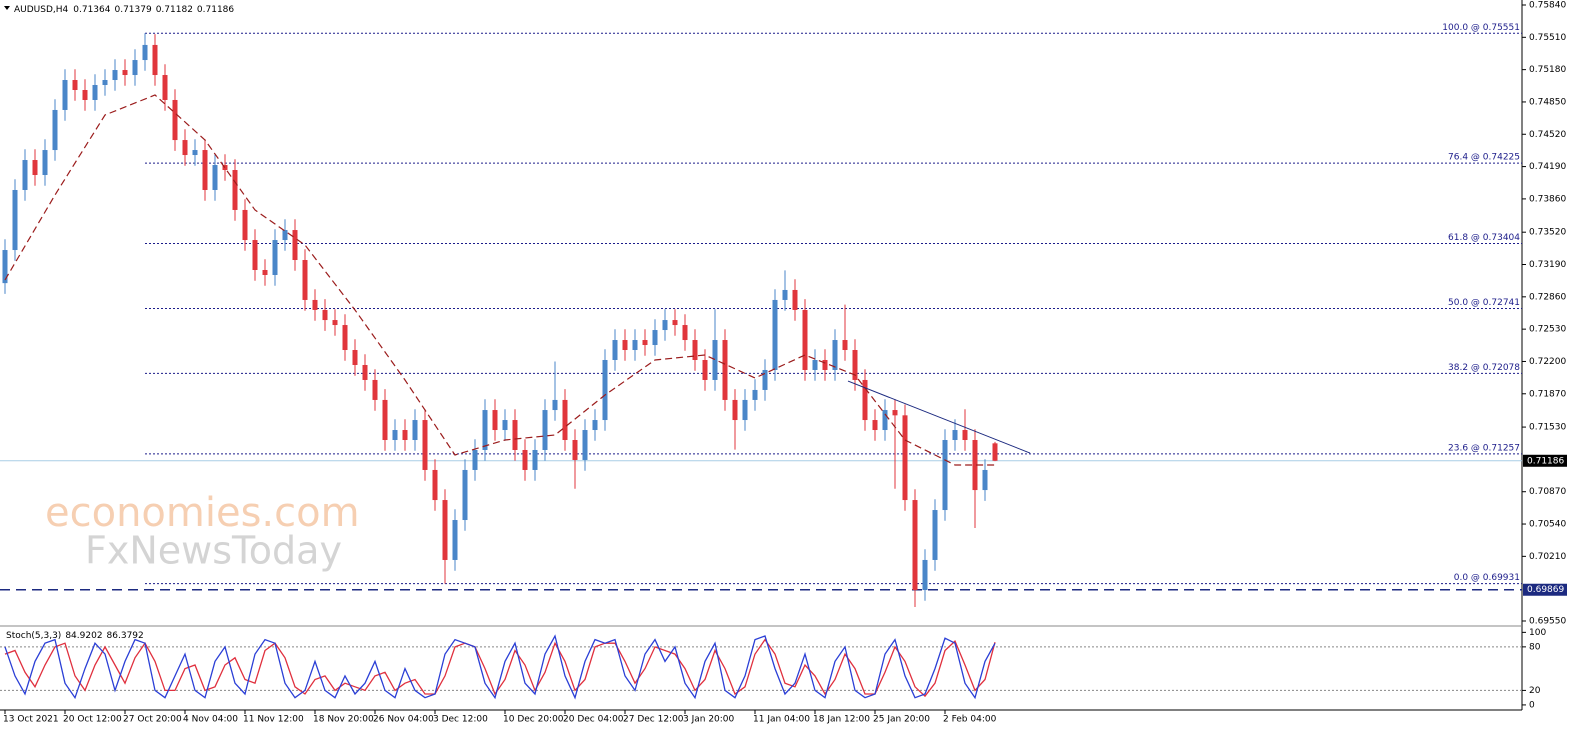  What do you see at coordinates (1547, 265) in the screenshot?
I see `y-tick-label: 0.73190` at bounding box center [1547, 265].